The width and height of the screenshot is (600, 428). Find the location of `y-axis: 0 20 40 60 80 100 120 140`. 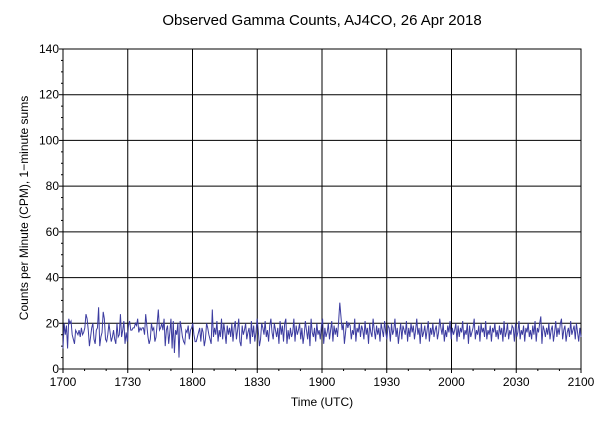

y-axis: 0 20 40 60 80 100 120 140 is located at coordinates (51, 209).